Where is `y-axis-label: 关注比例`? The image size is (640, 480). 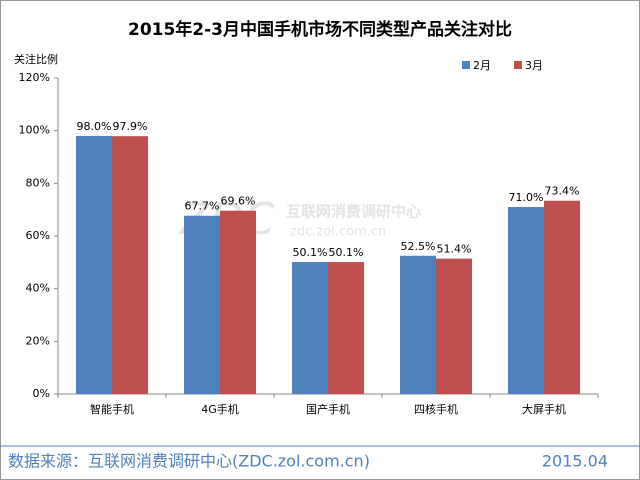
y-axis-label: 关注比例 is located at coordinates (36, 59).